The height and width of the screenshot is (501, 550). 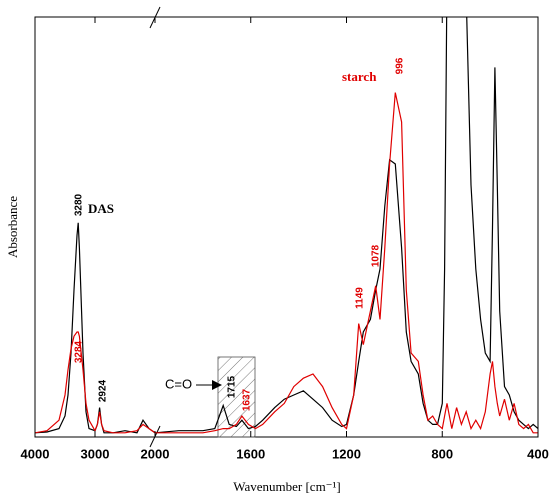 I want to click on peak-label: 1637, so click(x=247, y=399).